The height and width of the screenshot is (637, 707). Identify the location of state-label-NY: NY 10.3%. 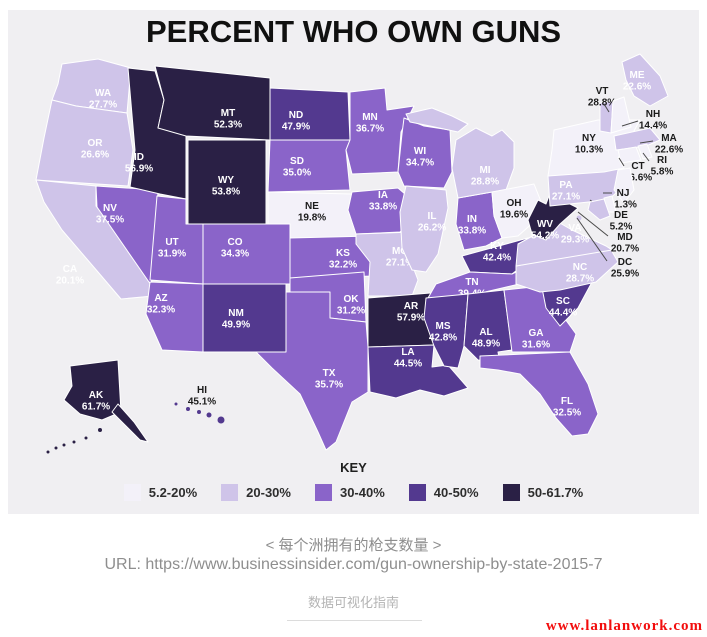
(589, 144).